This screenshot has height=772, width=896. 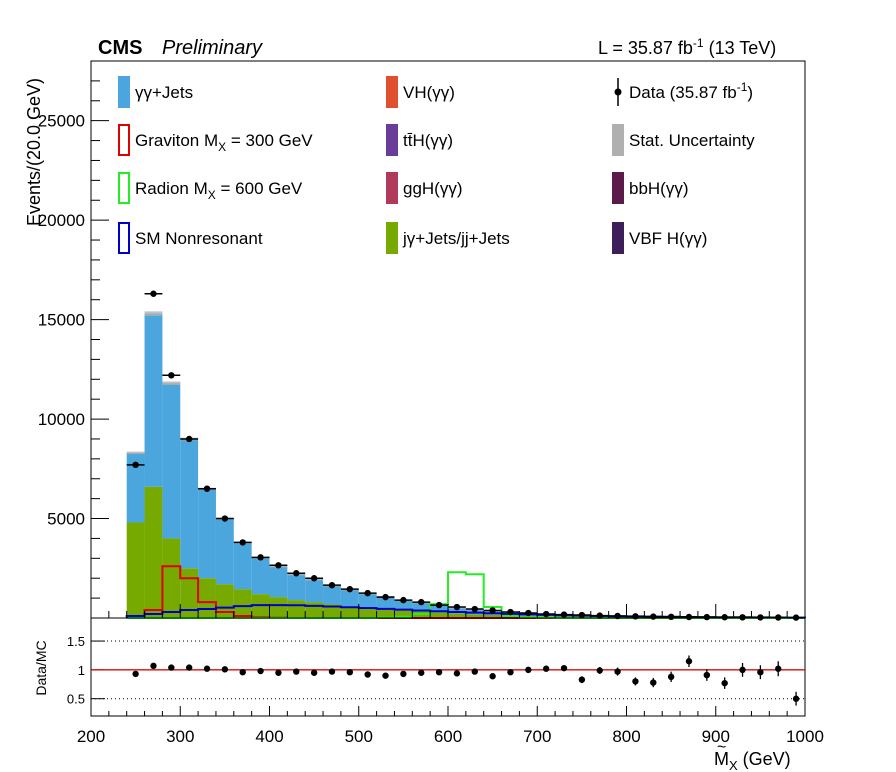 What do you see at coordinates (81, 670) in the screenshot?
I see `ratio-y-tick-label: 1` at bounding box center [81, 670].